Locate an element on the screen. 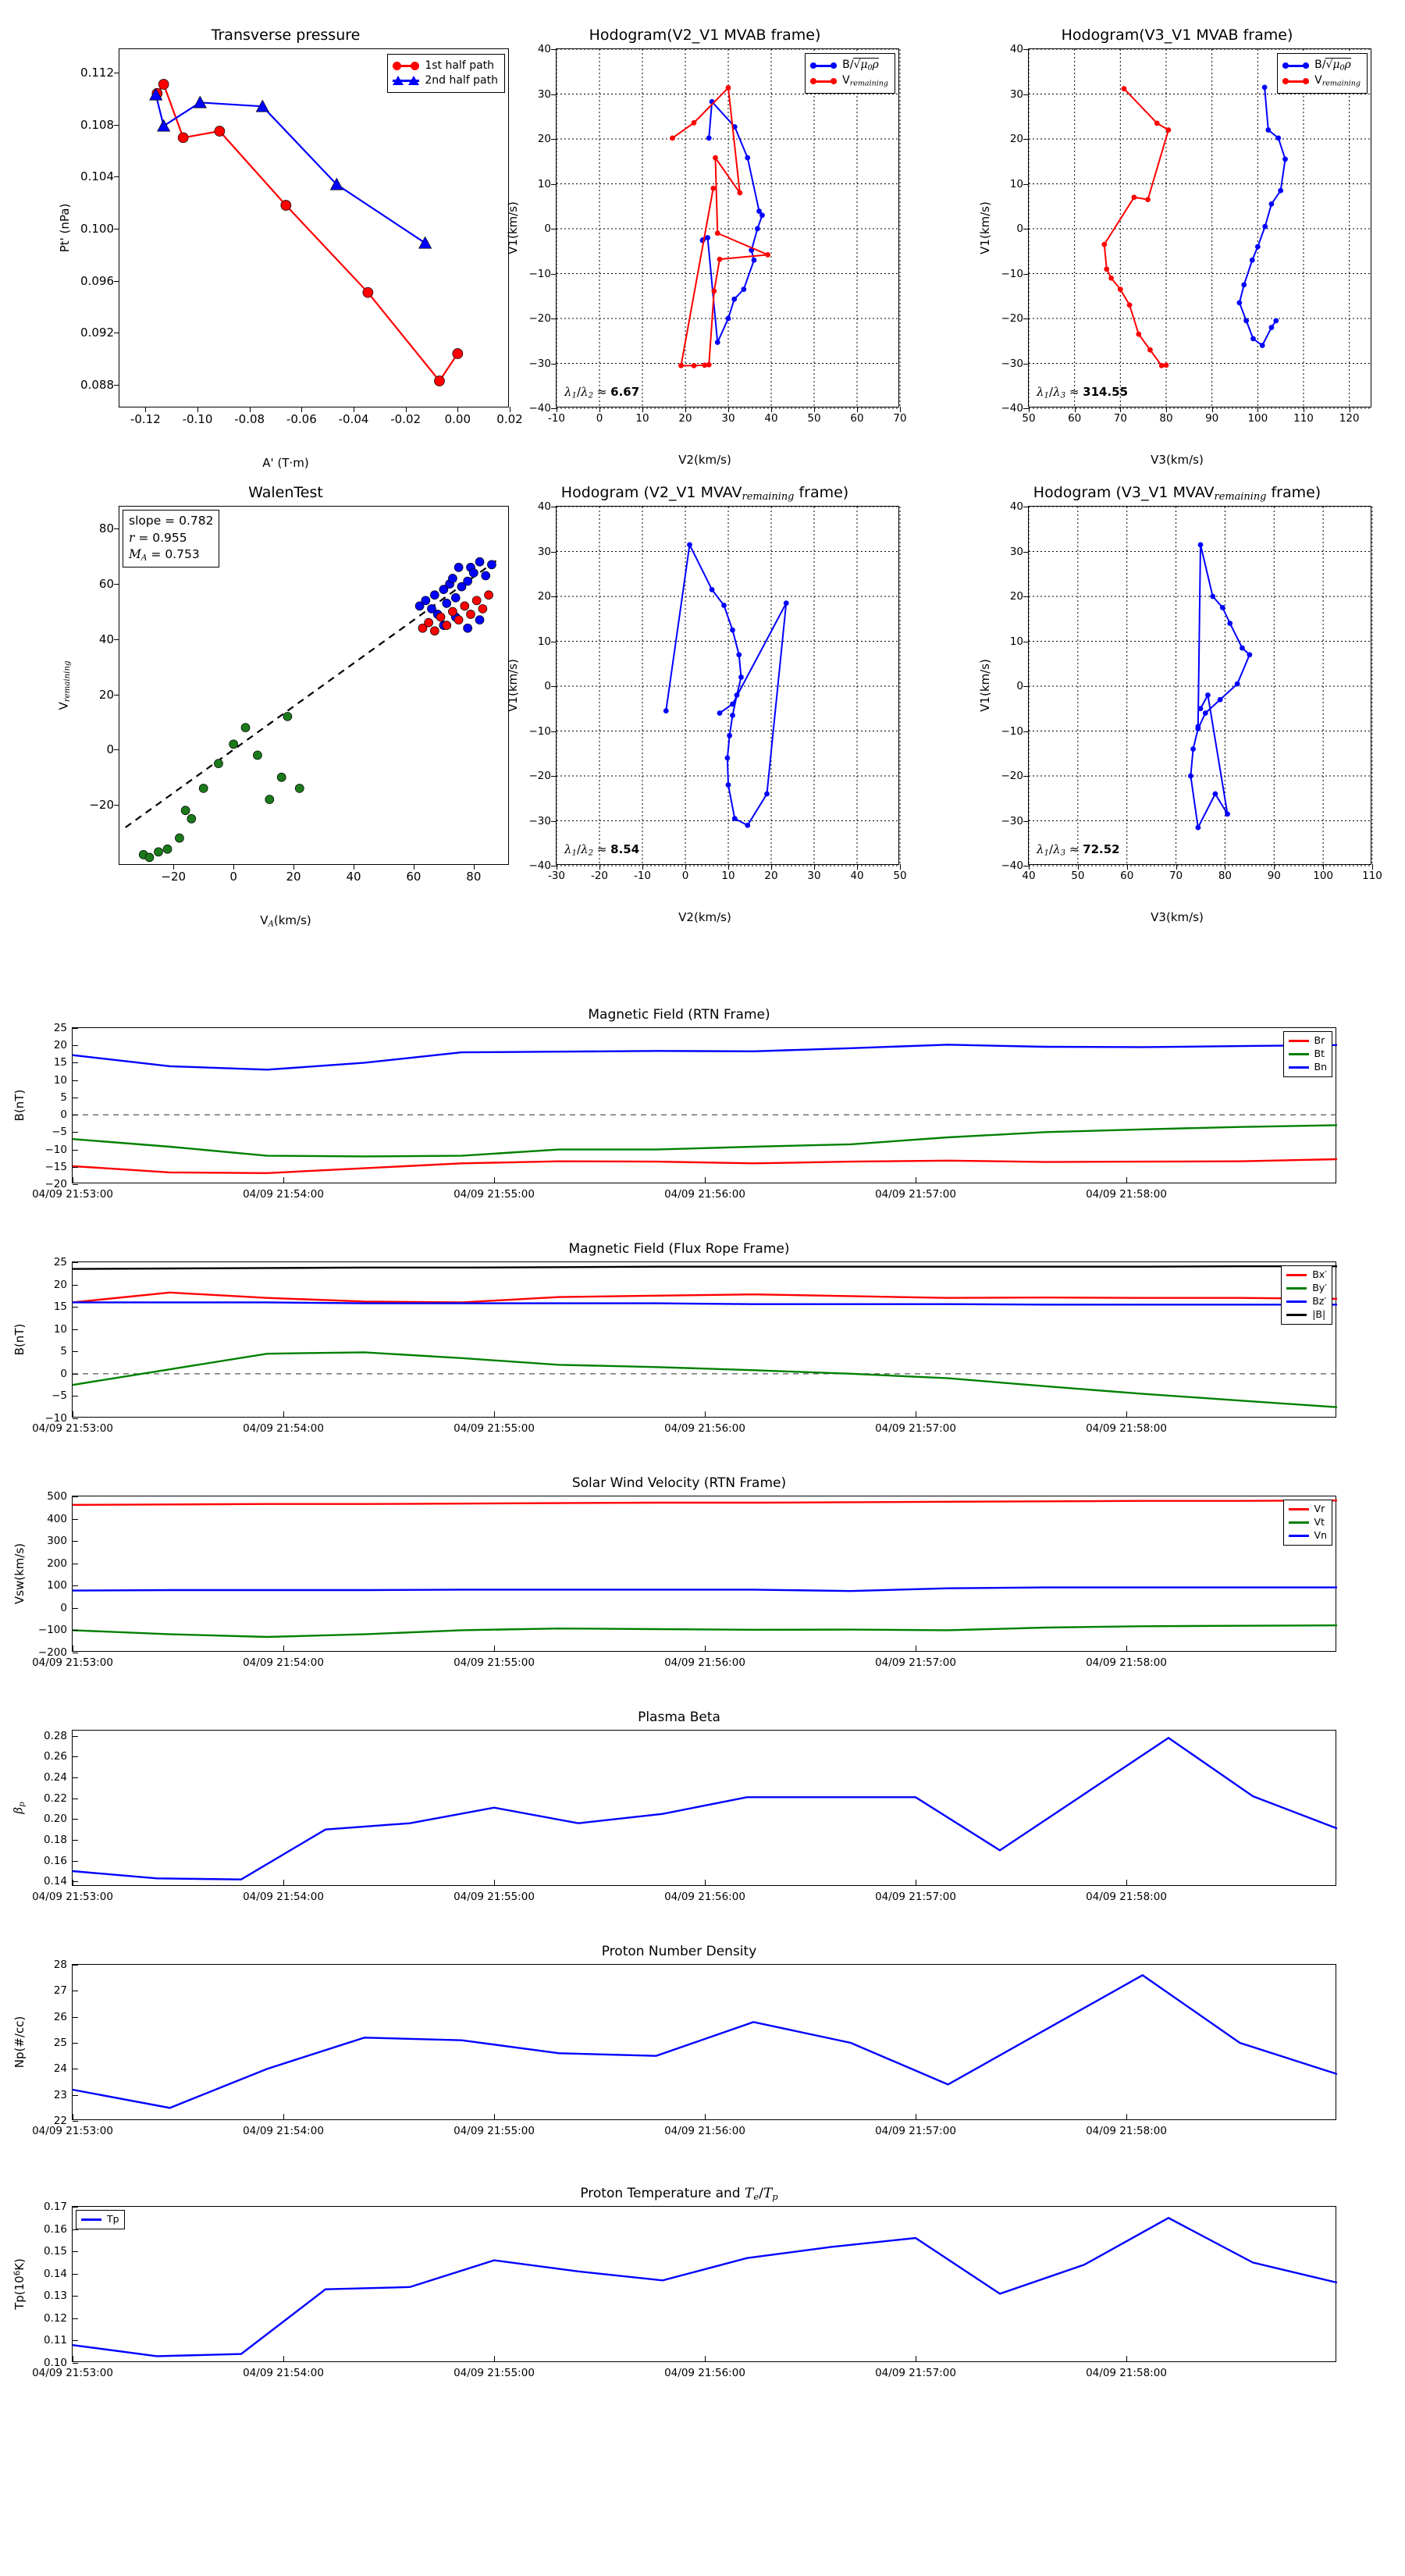 The image size is (1405, 2576). y-tick-label: 0.28 is located at coordinates (55, 1736).